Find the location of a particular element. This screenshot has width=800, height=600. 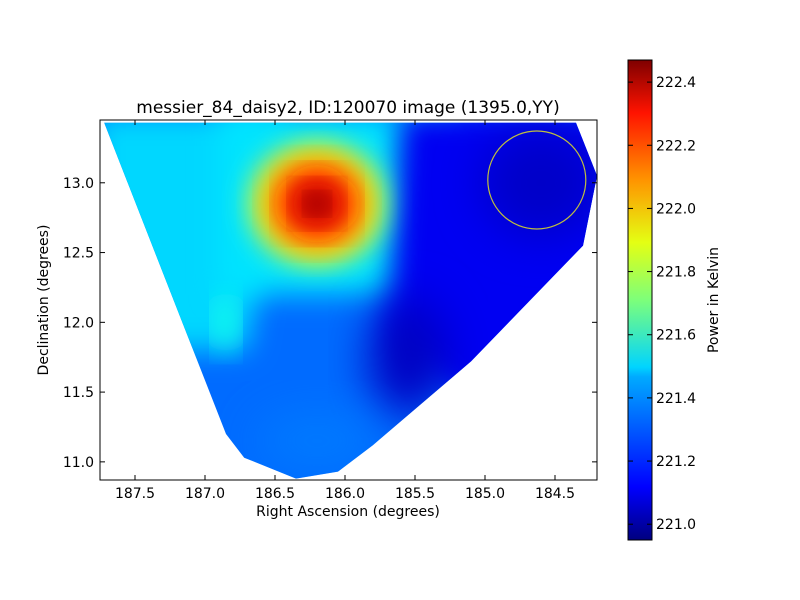

x-tick-label: 185.5 is located at coordinates (415, 494).